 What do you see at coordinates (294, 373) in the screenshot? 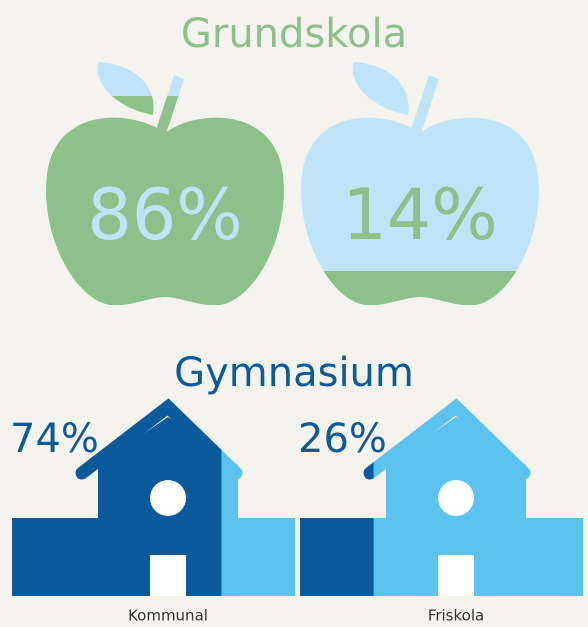
I see `chart-title: Gymnasium` at bounding box center [294, 373].